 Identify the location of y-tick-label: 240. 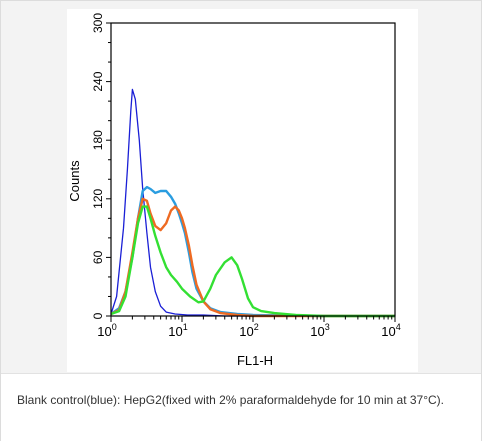
(98, 81).